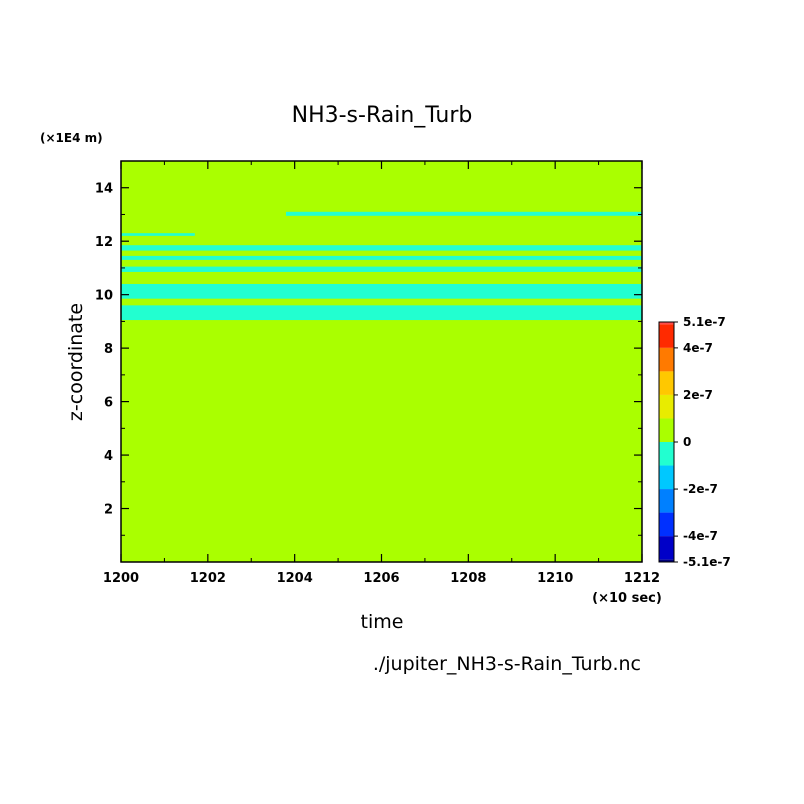  Describe the element at coordinates (208, 578) in the screenshot. I see `x-tick-label-1: 1202` at that location.